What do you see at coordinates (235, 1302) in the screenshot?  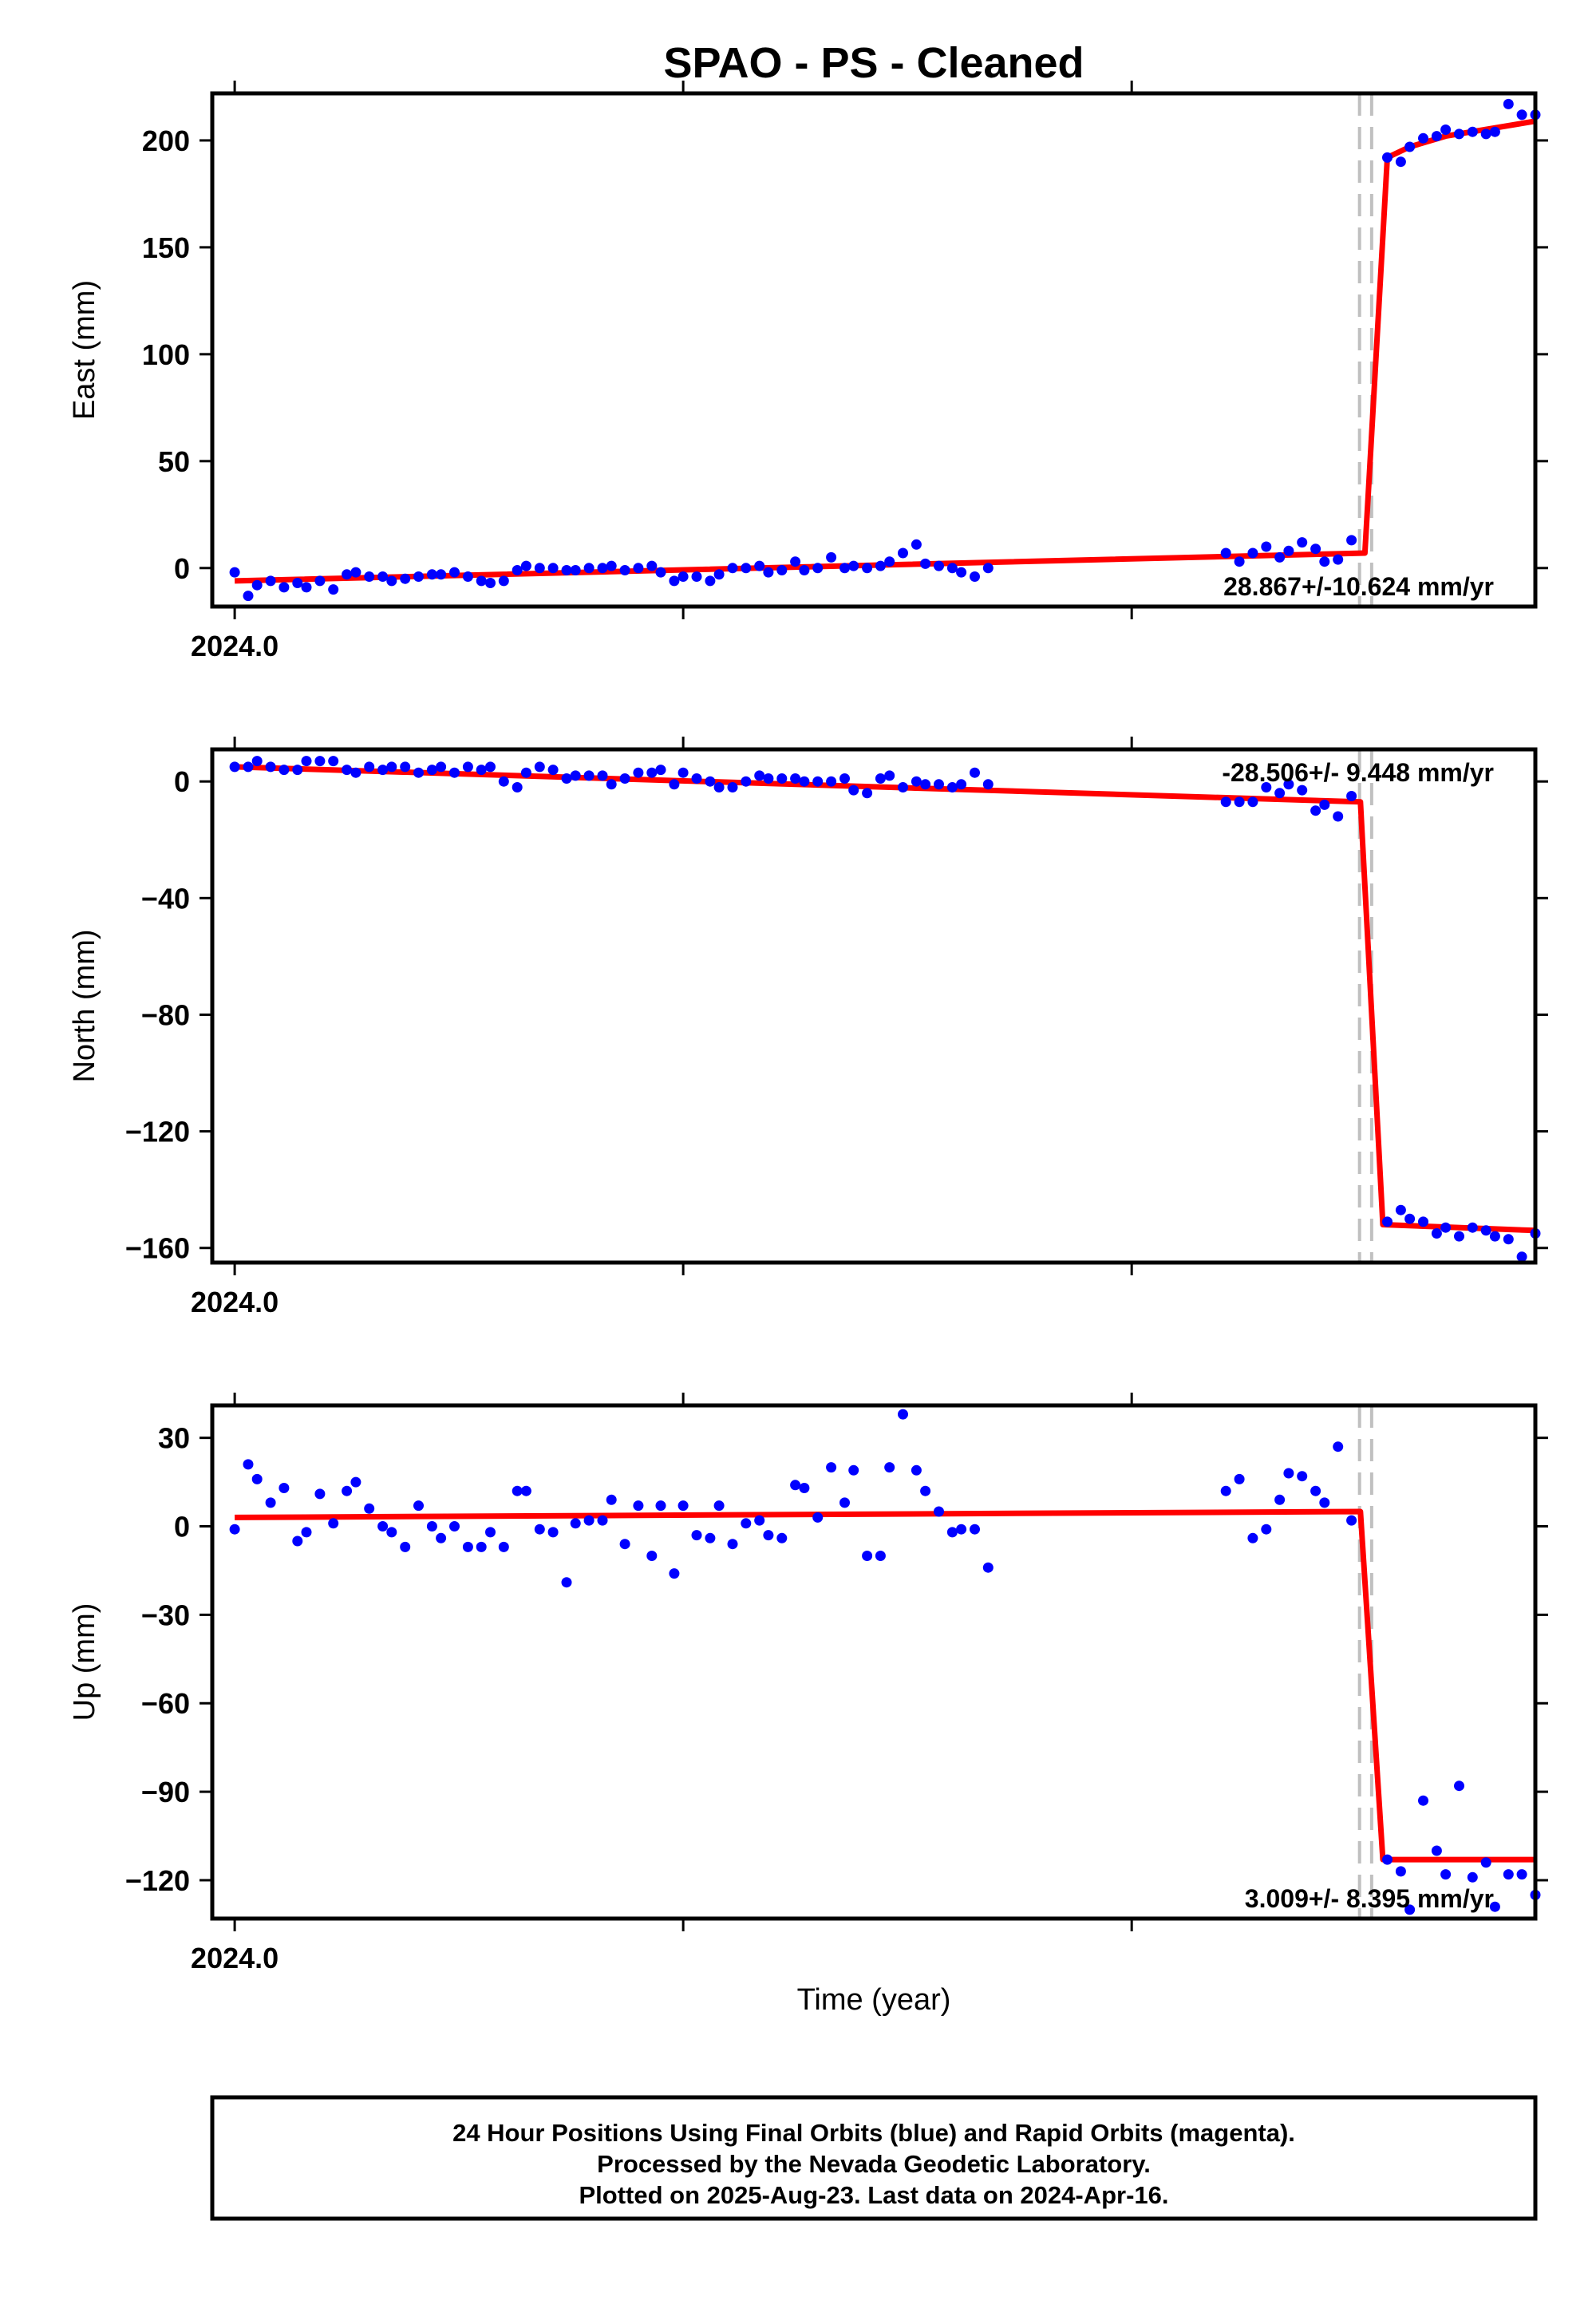 I see `x-tick-label: 2024.0` at bounding box center [235, 1302].